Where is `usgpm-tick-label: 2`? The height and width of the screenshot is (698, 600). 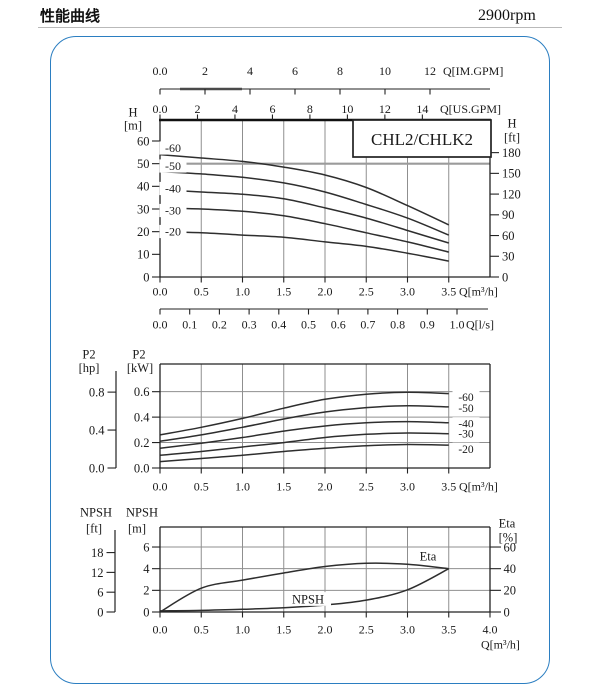 usgpm-tick-label: 2 is located at coordinates (197, 109).